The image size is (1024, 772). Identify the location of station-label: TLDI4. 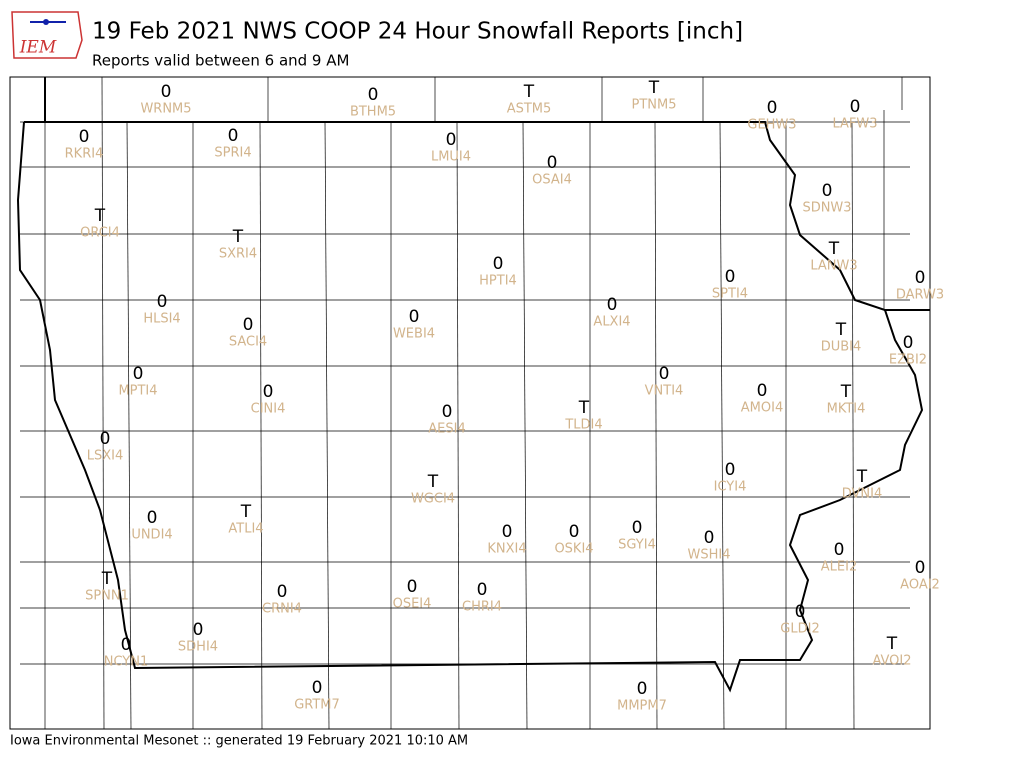
(583, 425).